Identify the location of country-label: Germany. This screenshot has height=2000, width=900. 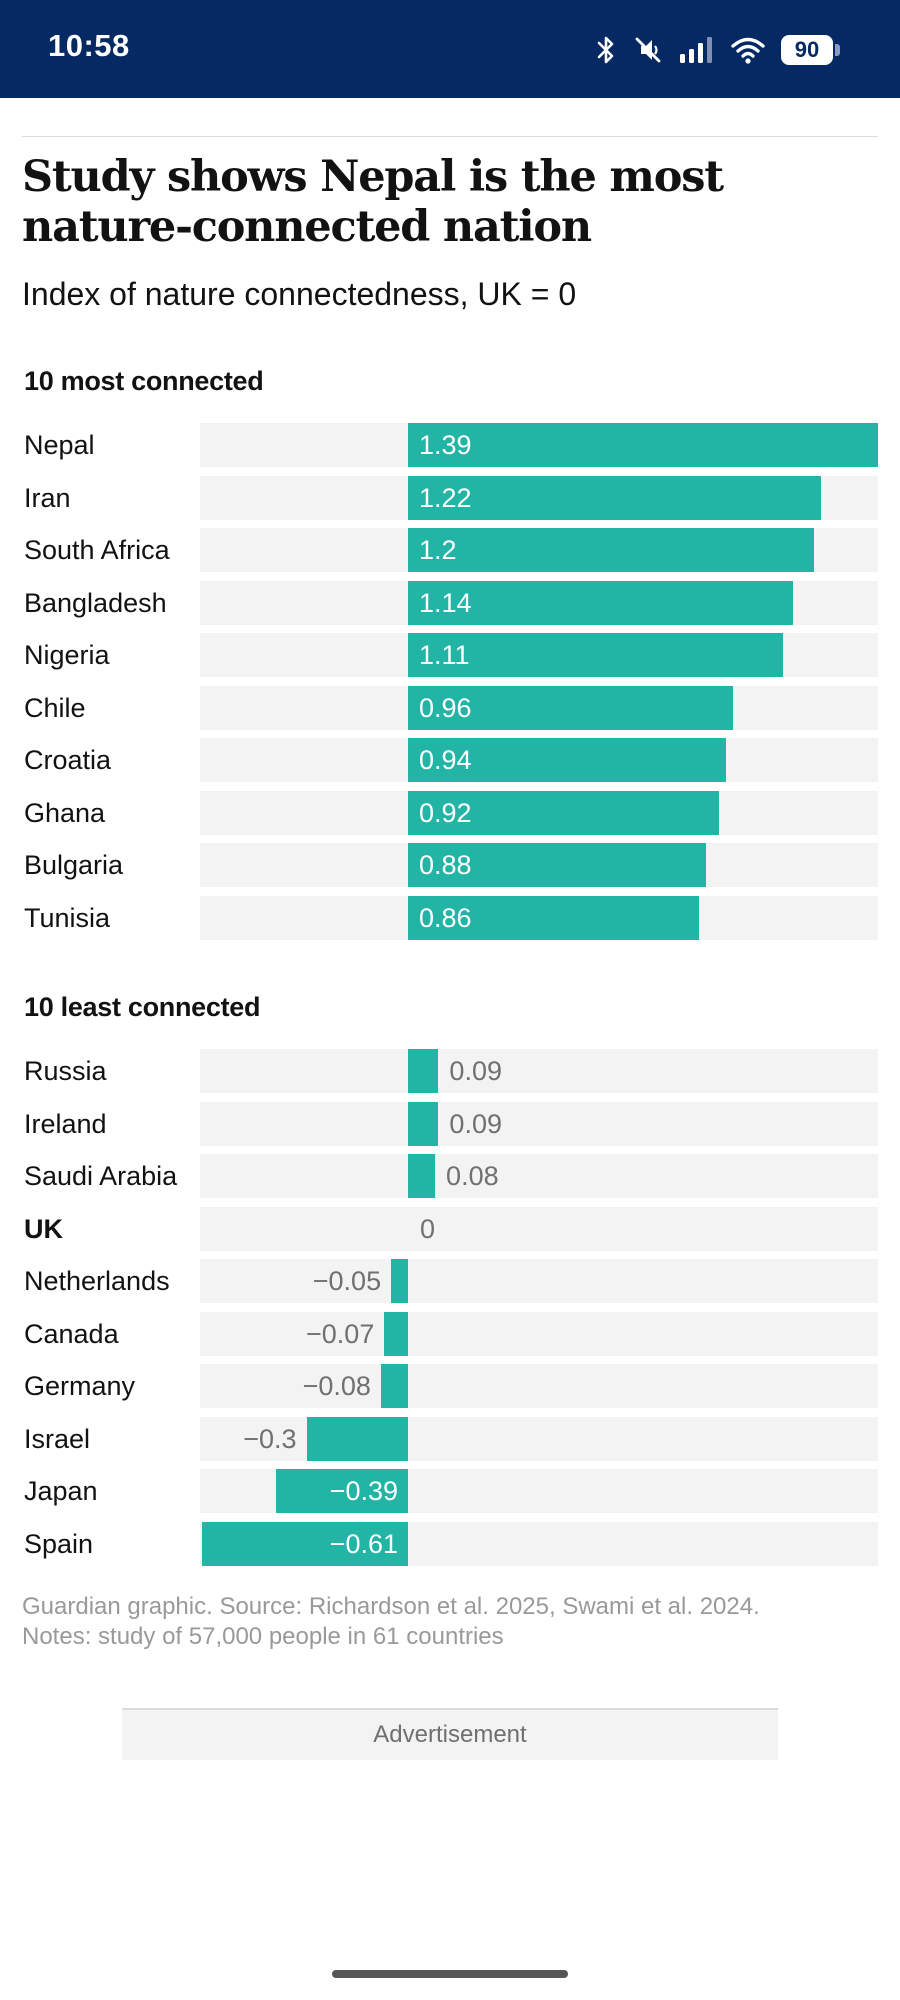
(80, 1386).